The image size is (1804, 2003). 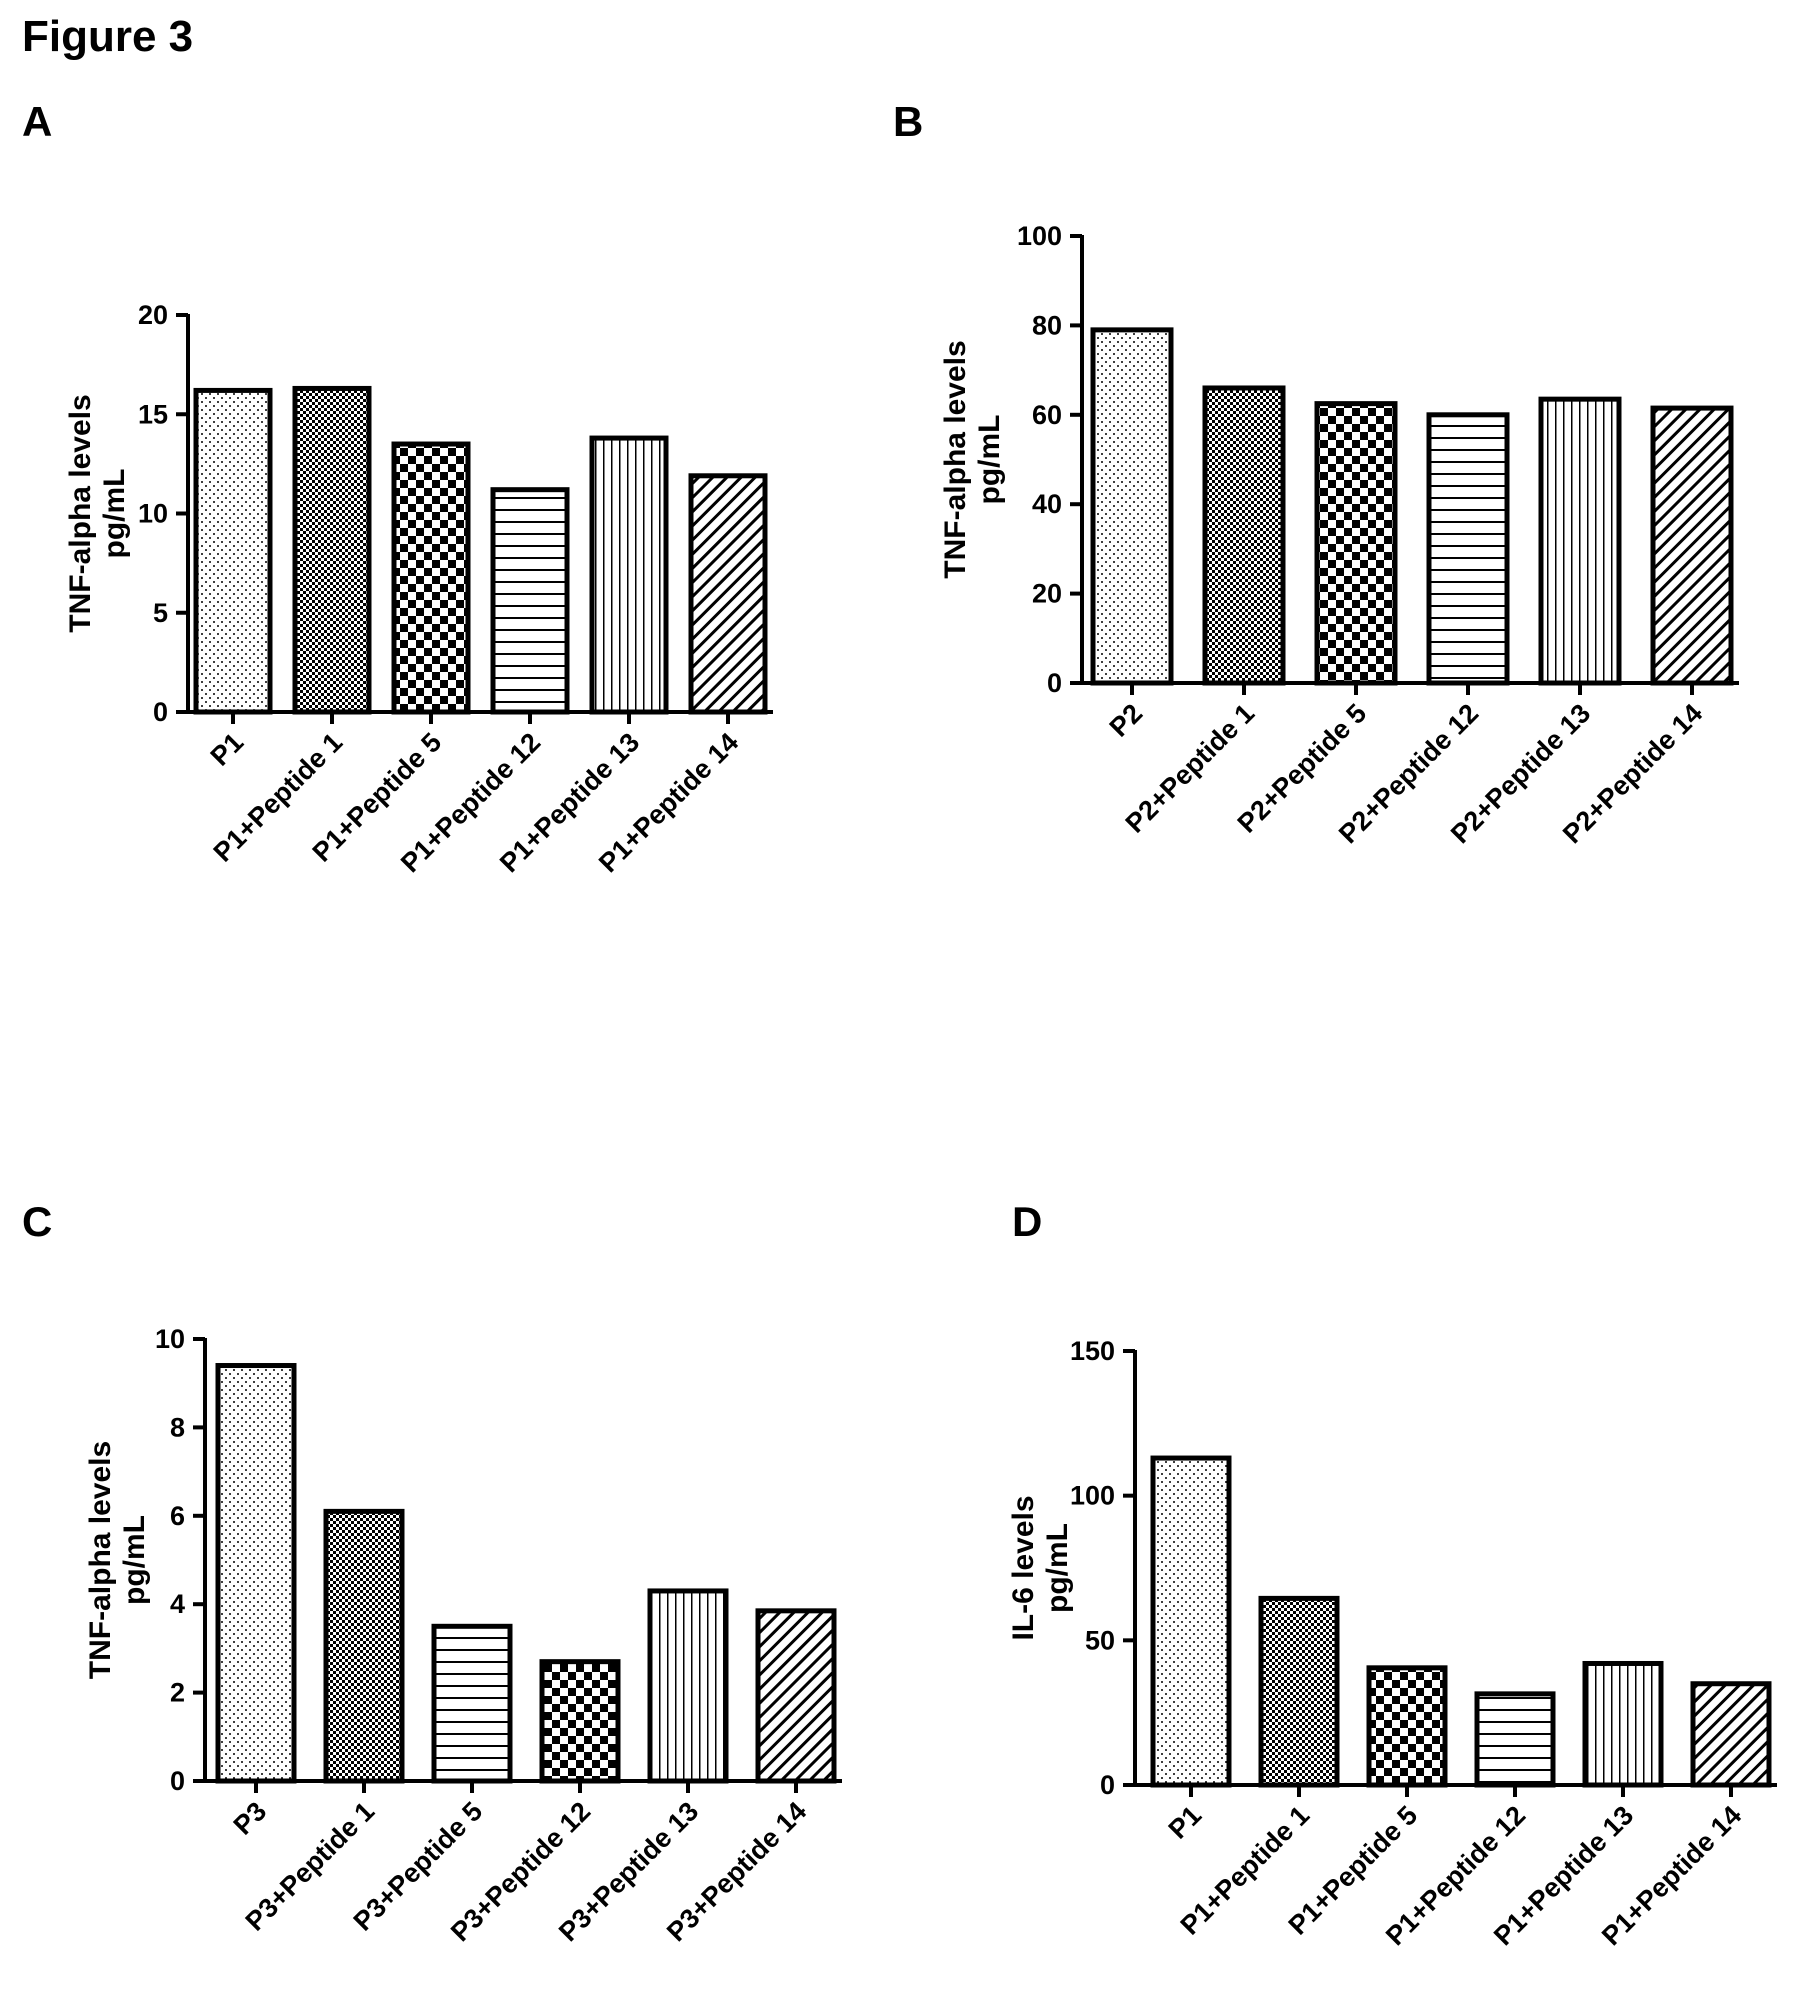 I want to click on y-axis-title-b: TNF-alpha levels, so click(x=955, y=459).